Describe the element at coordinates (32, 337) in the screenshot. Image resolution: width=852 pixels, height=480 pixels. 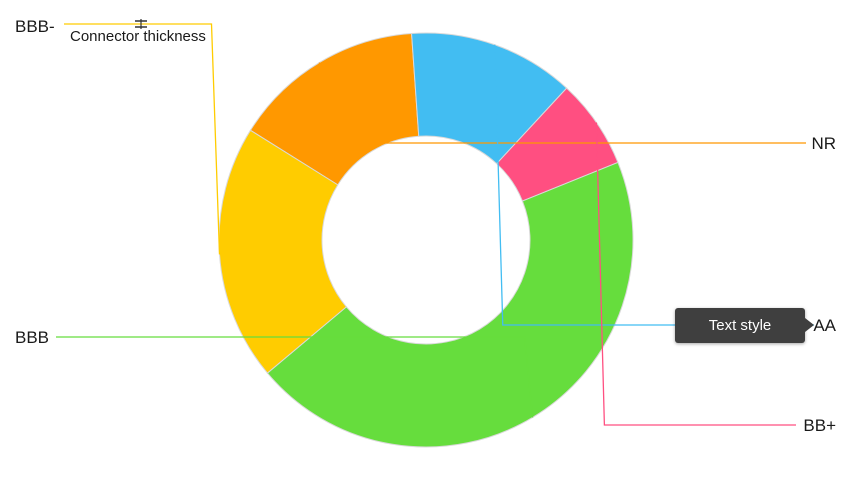
I see `label-bbb: BBB` at that location.